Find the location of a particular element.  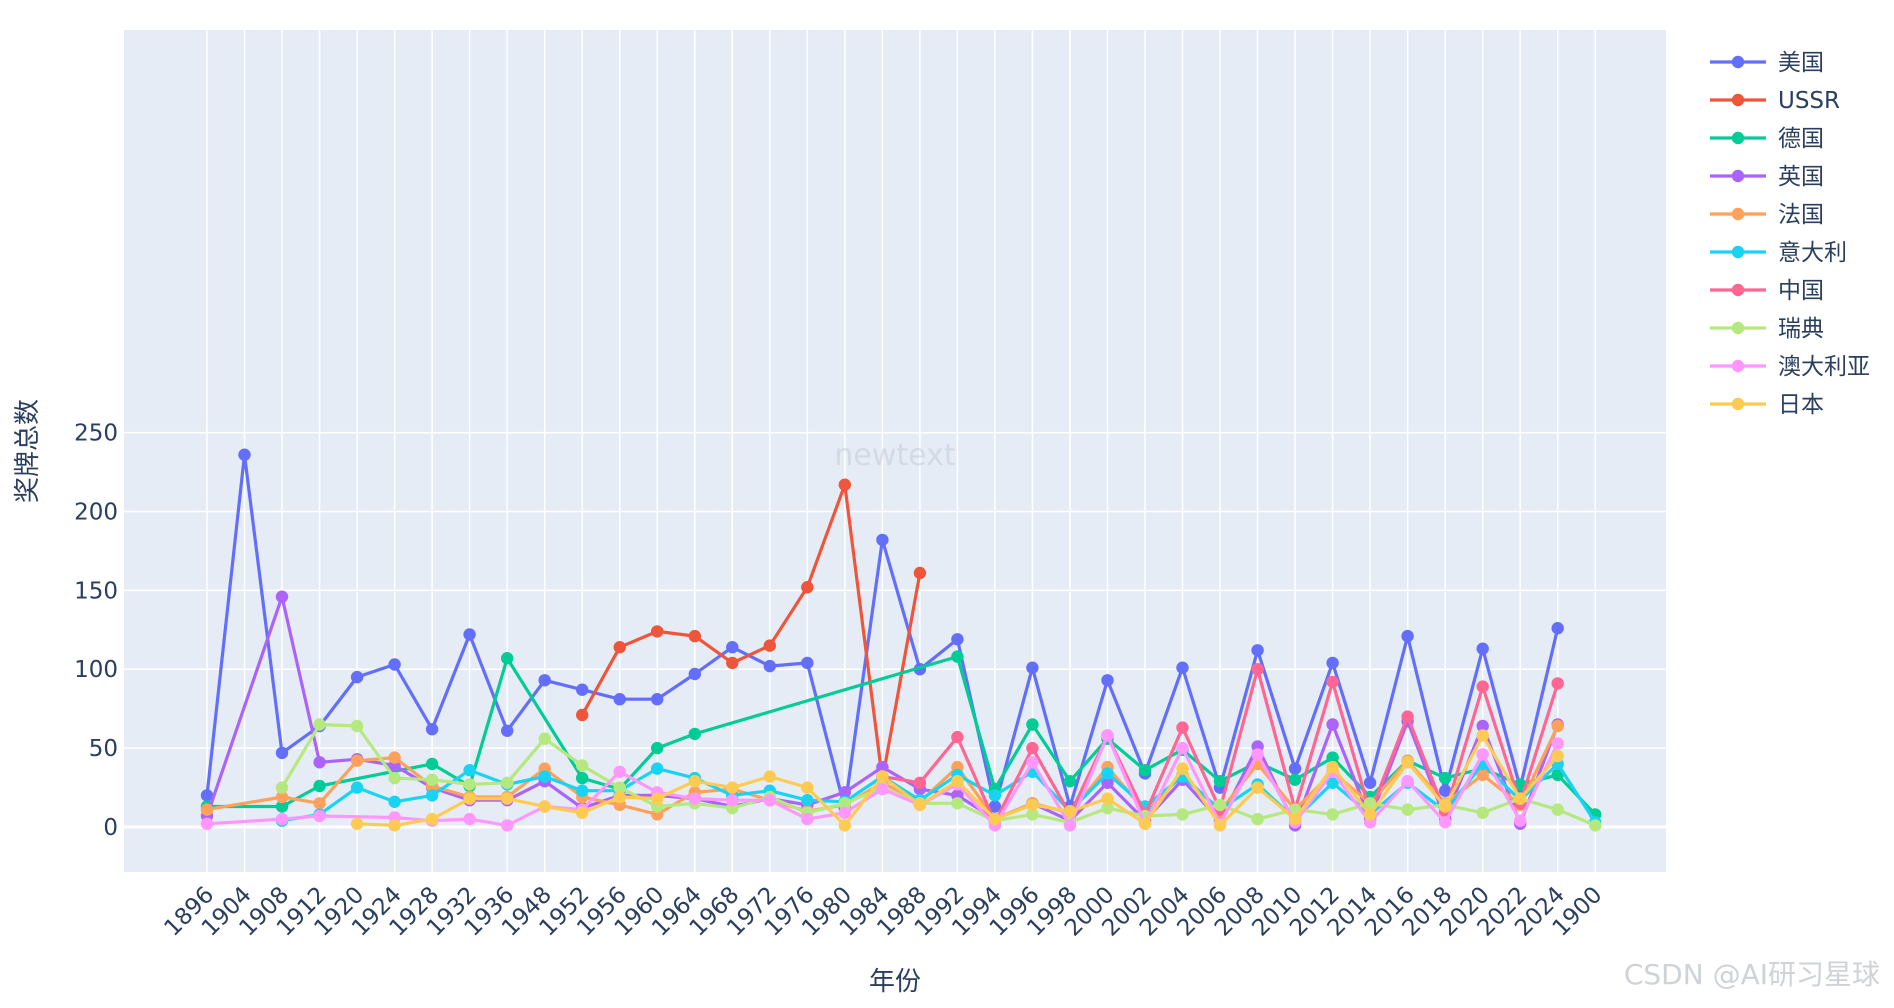

legend-item: USSR is located at coordinates (1775, 101).